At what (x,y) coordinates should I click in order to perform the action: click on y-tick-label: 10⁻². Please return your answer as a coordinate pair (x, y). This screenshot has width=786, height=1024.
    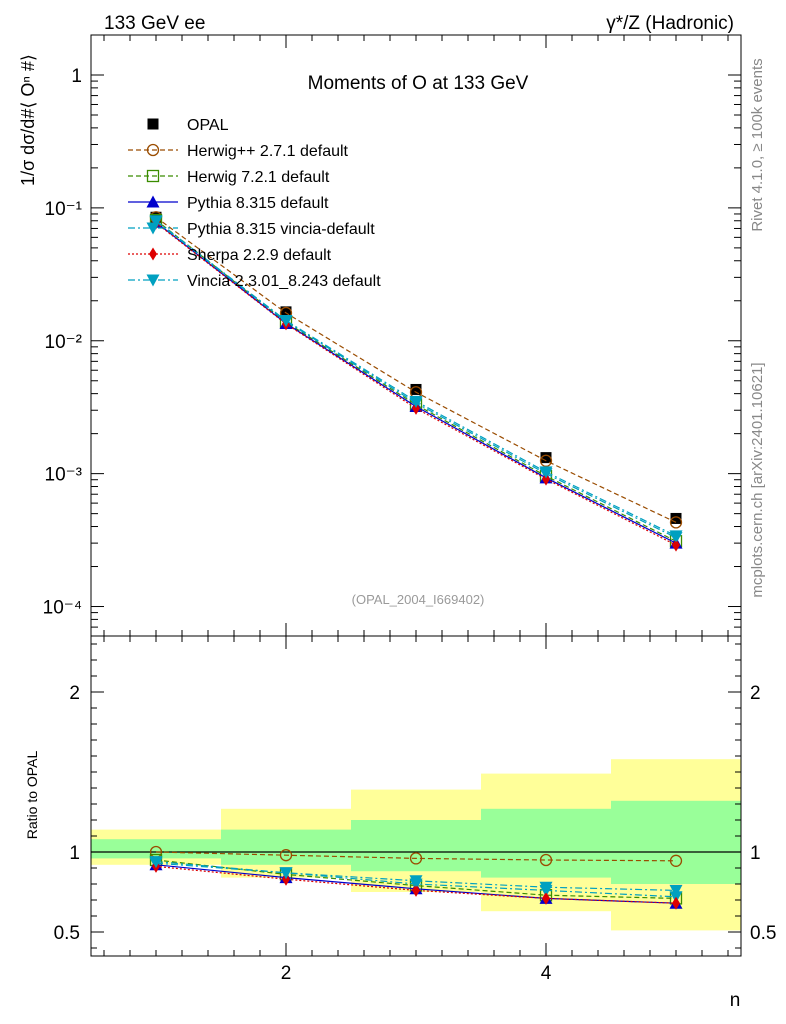
    Looking at the image, I should click on (64, 342).